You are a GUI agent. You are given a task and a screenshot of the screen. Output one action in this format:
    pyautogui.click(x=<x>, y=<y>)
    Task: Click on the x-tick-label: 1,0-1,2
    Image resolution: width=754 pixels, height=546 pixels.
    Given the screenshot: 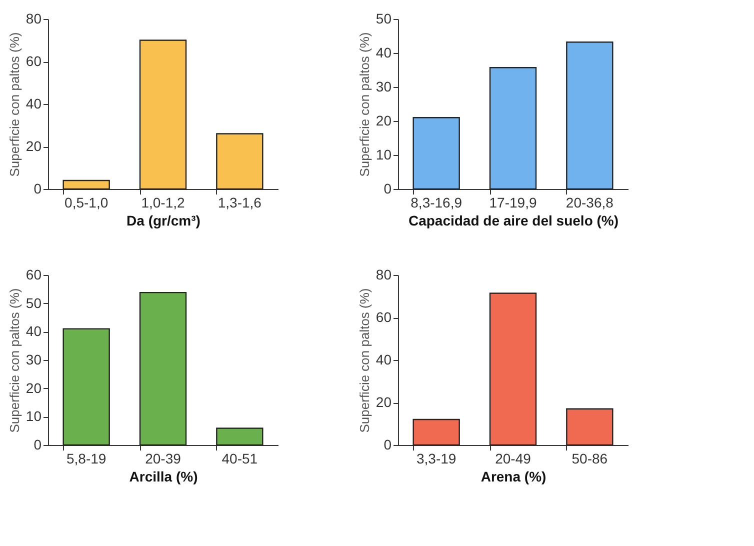 What is the action you would take?
    pyautogui.click(x=163, y=202)
    